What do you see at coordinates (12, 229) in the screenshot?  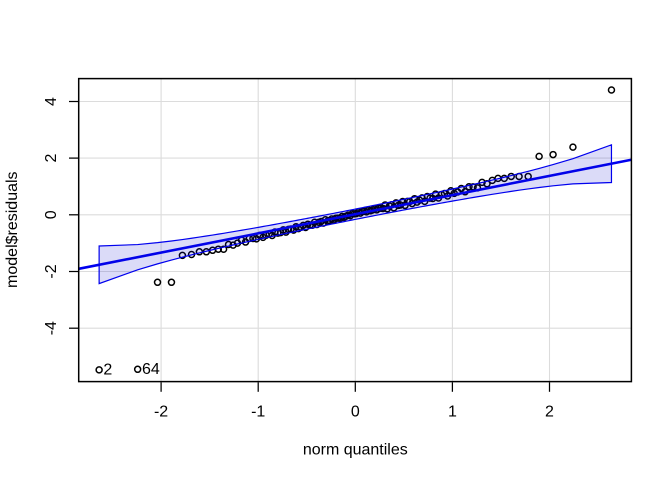 I see `svg-text: model$residuals` at bounding box center [12, 229].